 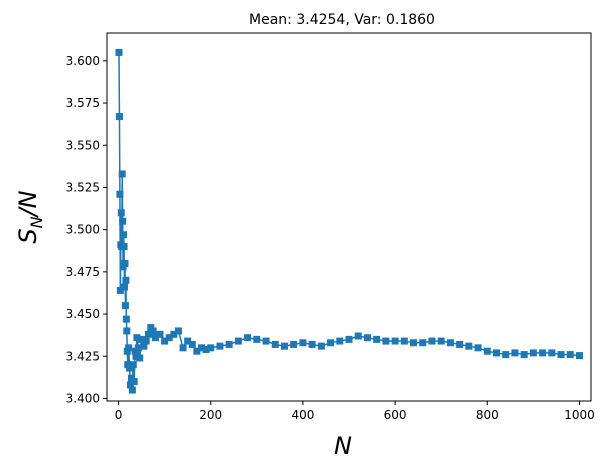 I want to click on x-tick-label: 0, so click(x=119, y=415).